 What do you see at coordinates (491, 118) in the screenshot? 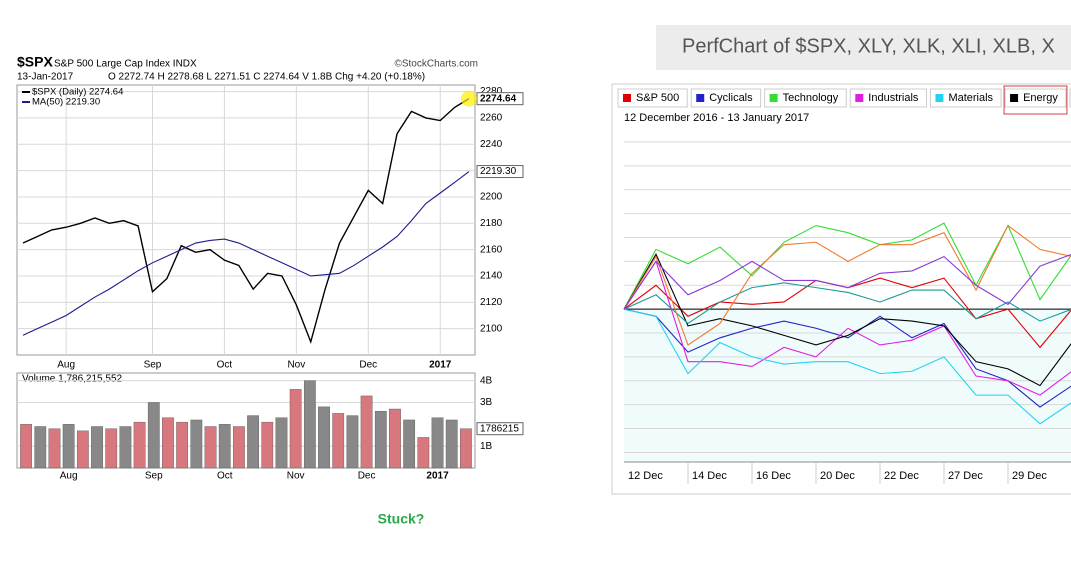
I see `y-tick-label: 2260` at bounding box center [491, 118].